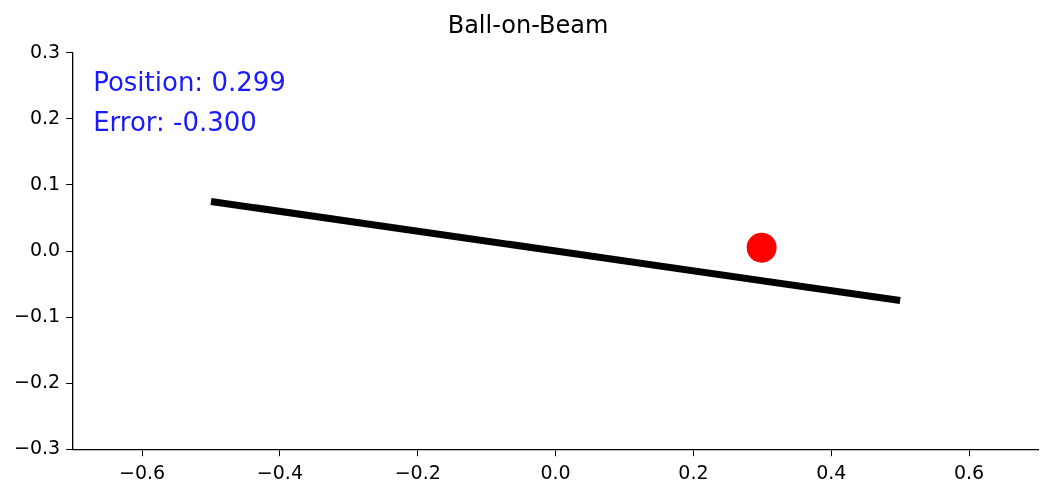 The image size is (1061, 499). What do you see at coordinates (528, 24) in the screenshot?
I see `chart-title: Ball-on-Beam` at bounding box center [528, 24].